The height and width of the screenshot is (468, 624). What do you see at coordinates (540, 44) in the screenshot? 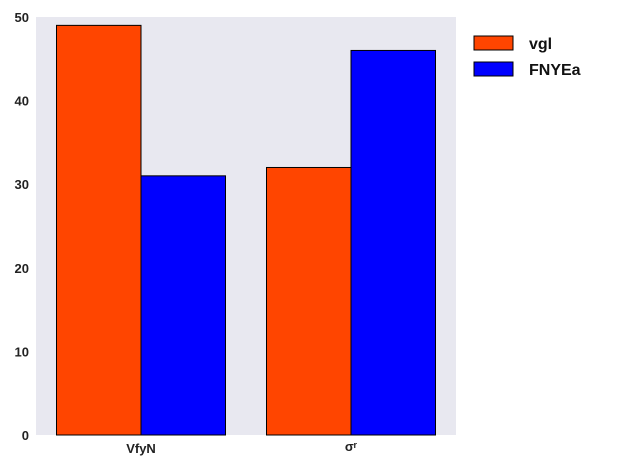
I see `legend-label-vgl: vgl` at bounding box center [540, 44].